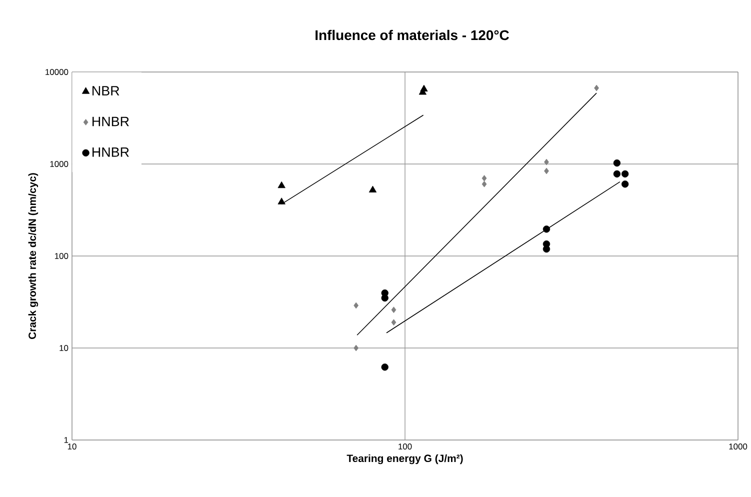 Image resolution: width=751 pixels, height=497 pixels. Describe the element at coordinates (412, 35) in the screenshot. I see `chart-title: Influence of materials - 120°C` at that location.